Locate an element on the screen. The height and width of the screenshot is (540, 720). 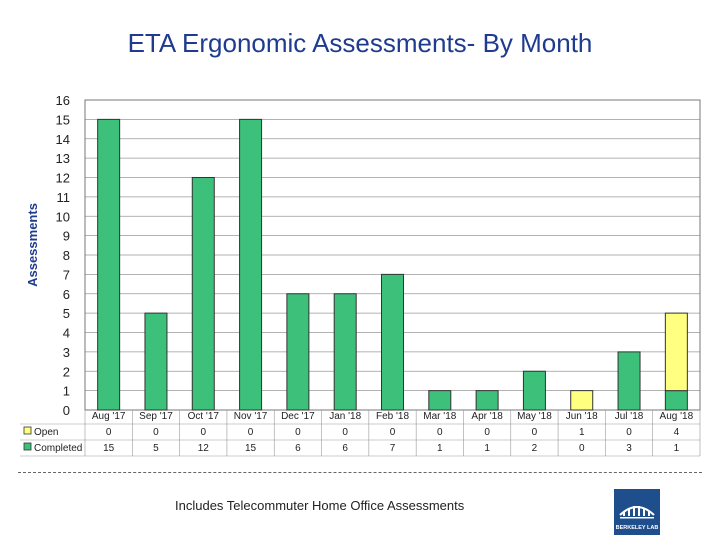
category-label: Oct '17 is located at coordinates (204, 416).